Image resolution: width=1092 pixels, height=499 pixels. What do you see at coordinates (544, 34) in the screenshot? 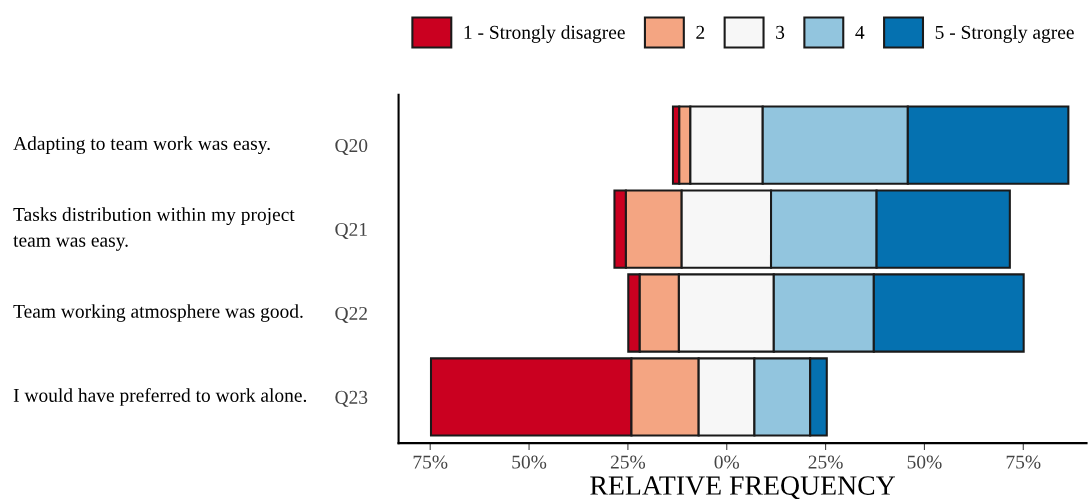
I see `legend-label: 1 - Strongly disagree` at bounding box center [544, 34].